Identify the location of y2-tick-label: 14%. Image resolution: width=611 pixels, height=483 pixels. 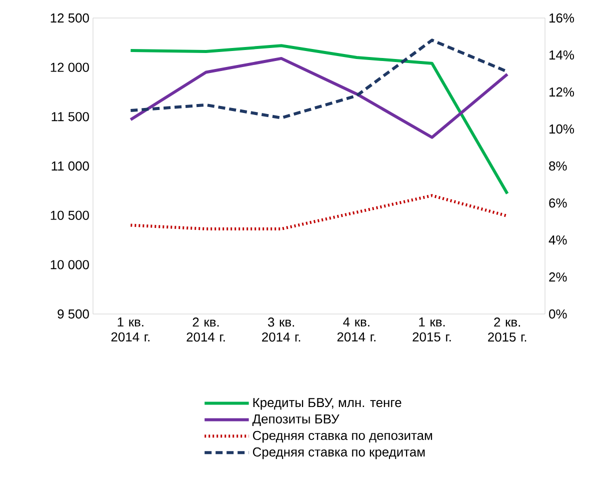
(562, 55).